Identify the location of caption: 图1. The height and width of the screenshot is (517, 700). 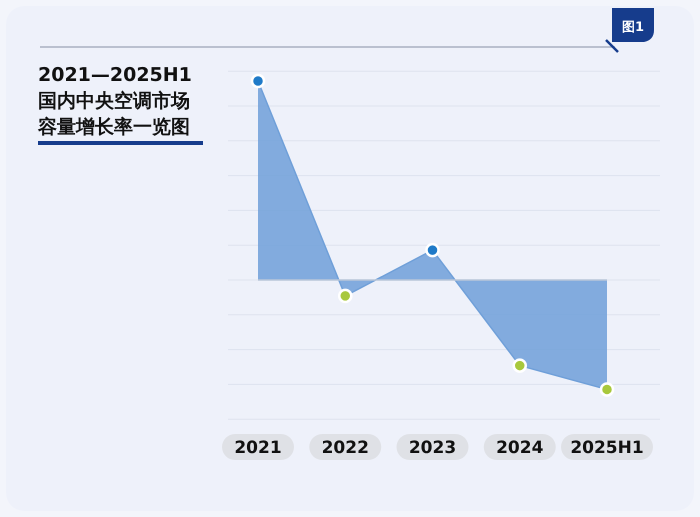
(633, 27).